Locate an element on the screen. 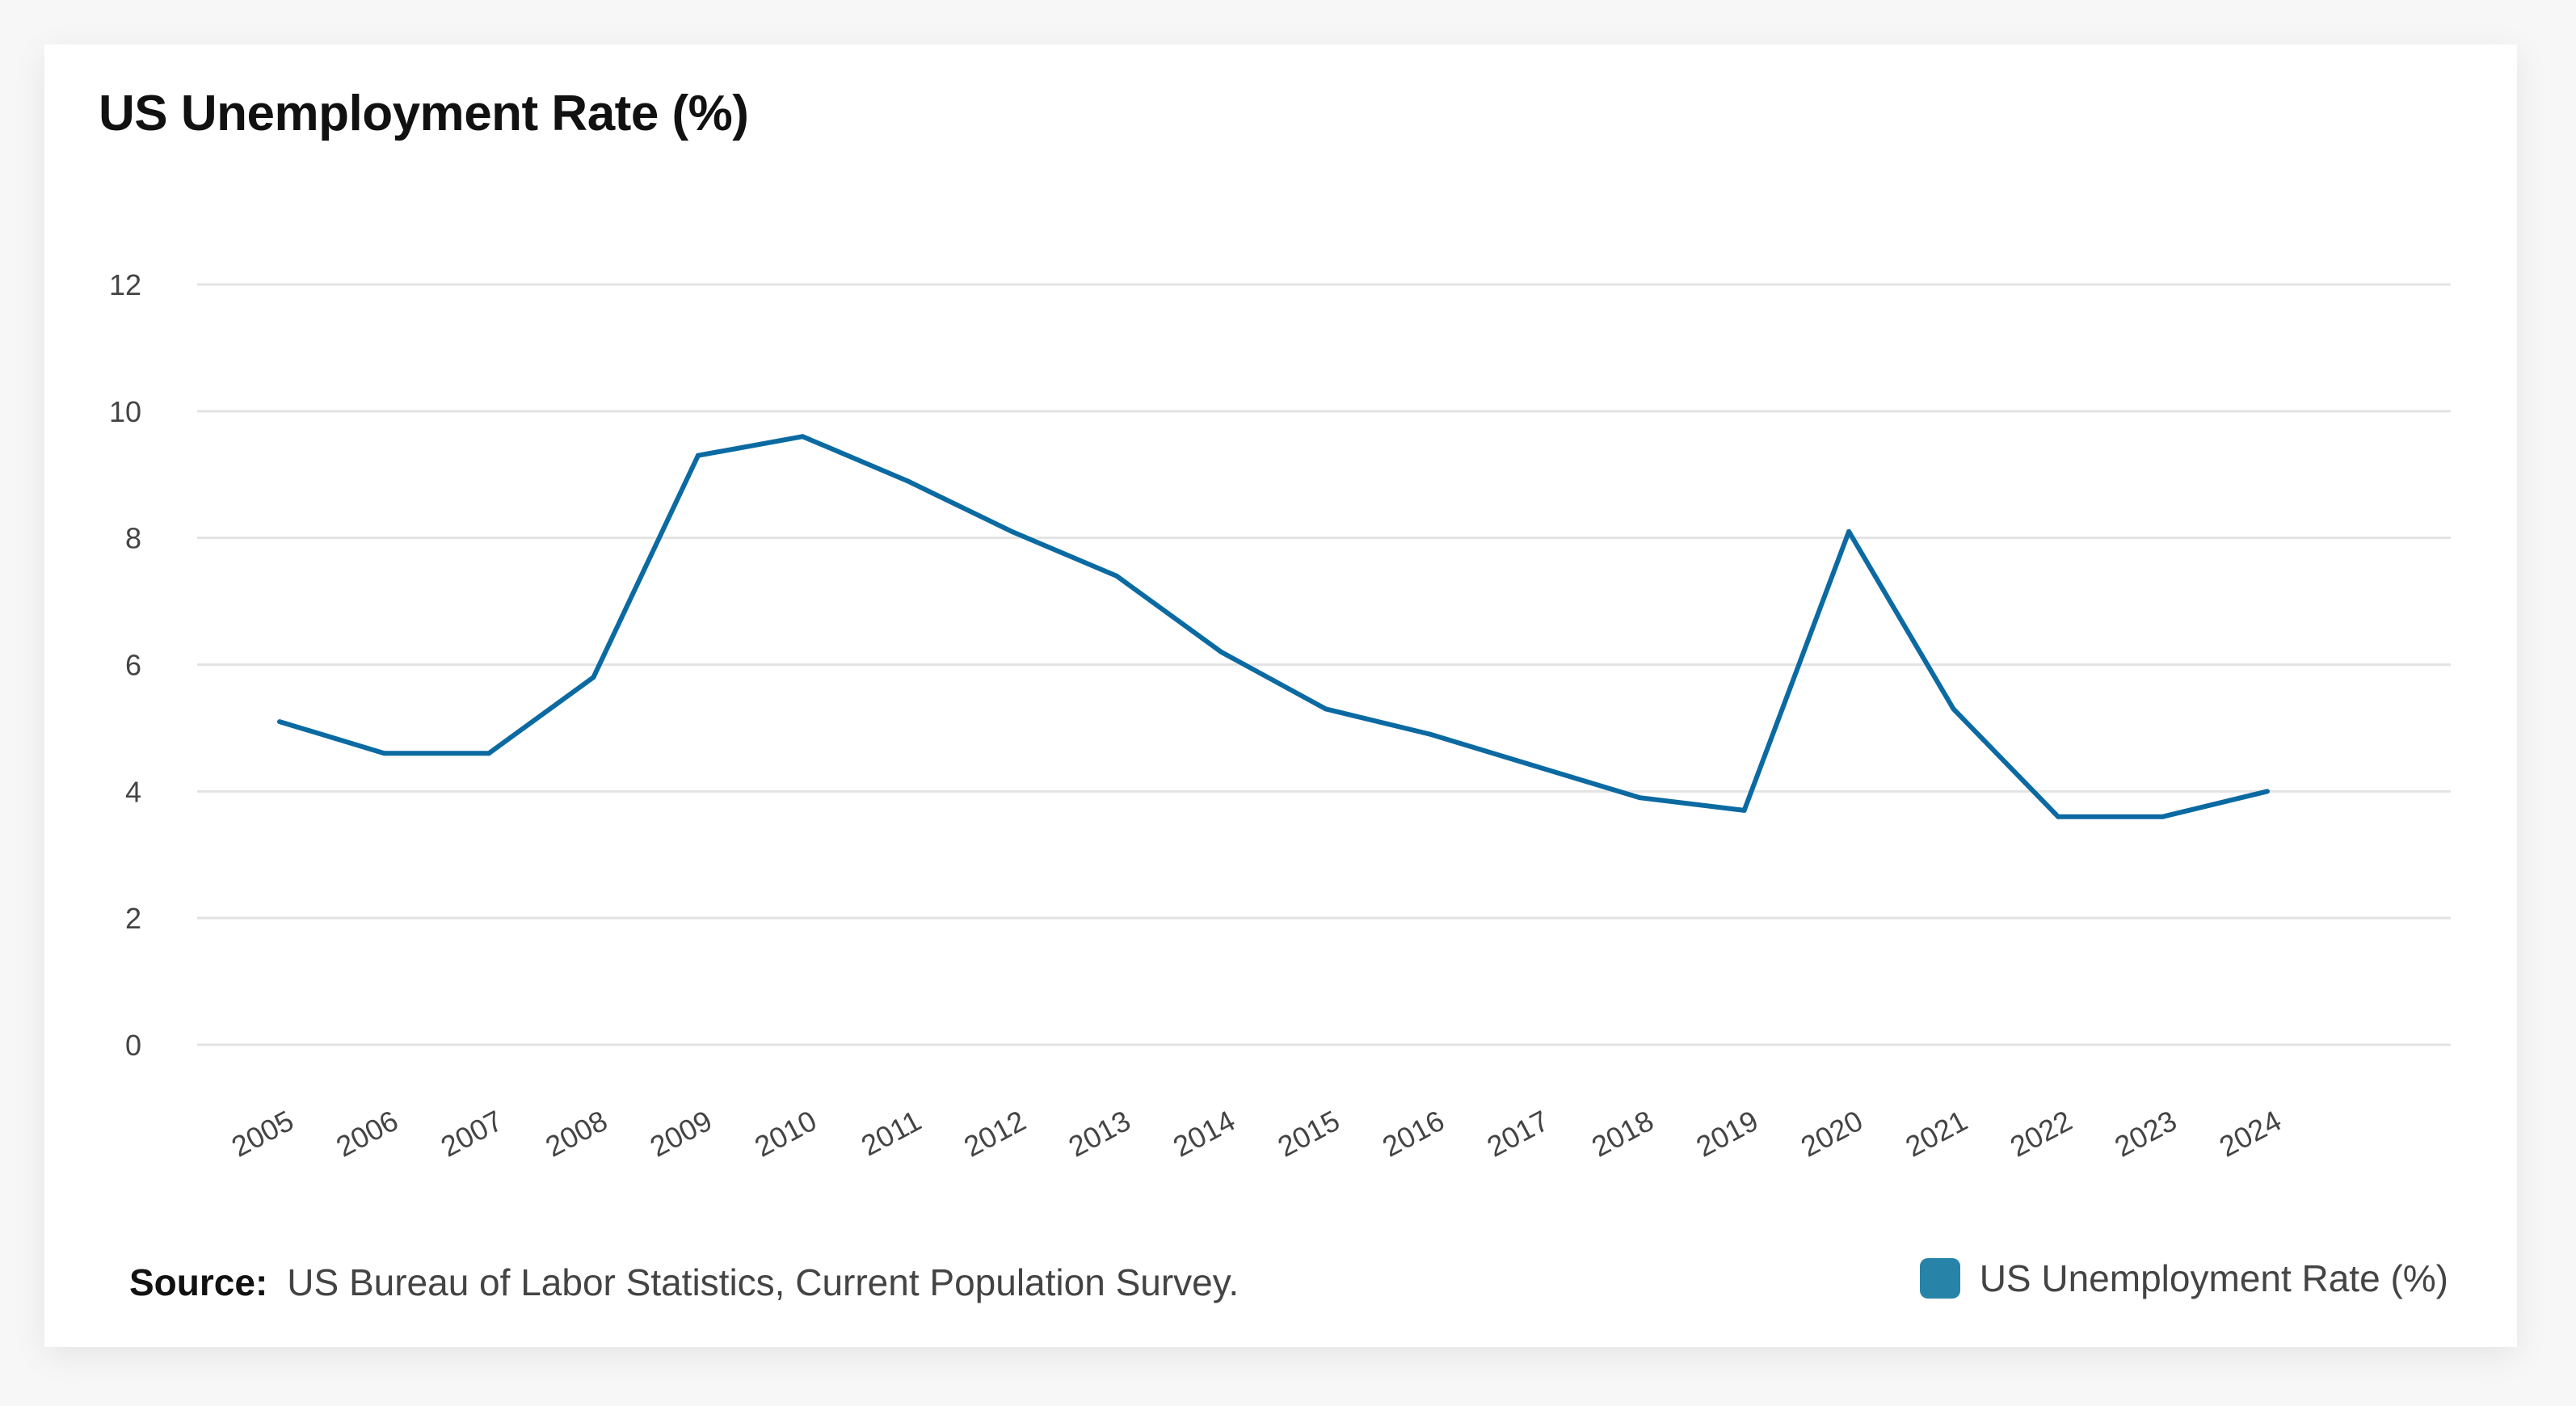 This screenshot has height=1406, width=2576. y-tick-label: 12 is located at coordinates (125, 284).